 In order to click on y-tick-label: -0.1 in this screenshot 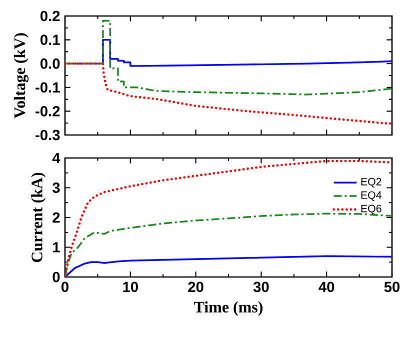, I will do `click(48, 87)`.